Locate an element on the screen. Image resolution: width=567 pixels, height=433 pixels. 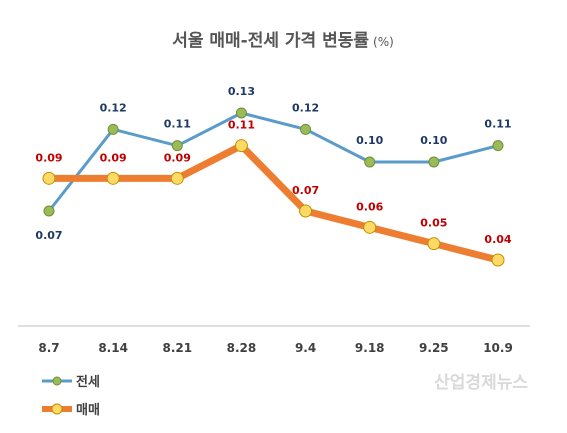
chart-title: 서울 매매-전세 가격 변동률 (%) is located at coordinates (283, 41).